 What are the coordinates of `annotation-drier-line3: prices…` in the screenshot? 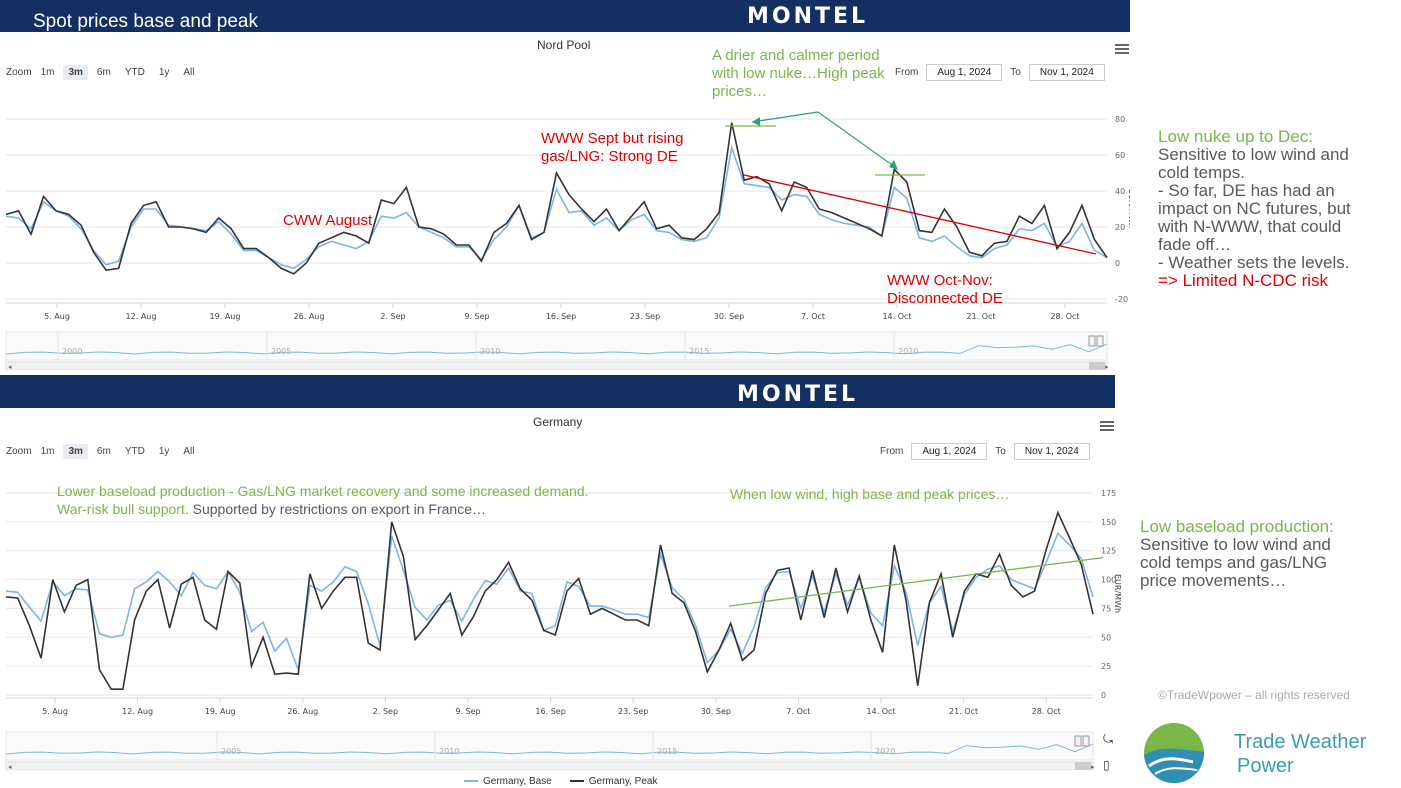 It's located at (740, 91).